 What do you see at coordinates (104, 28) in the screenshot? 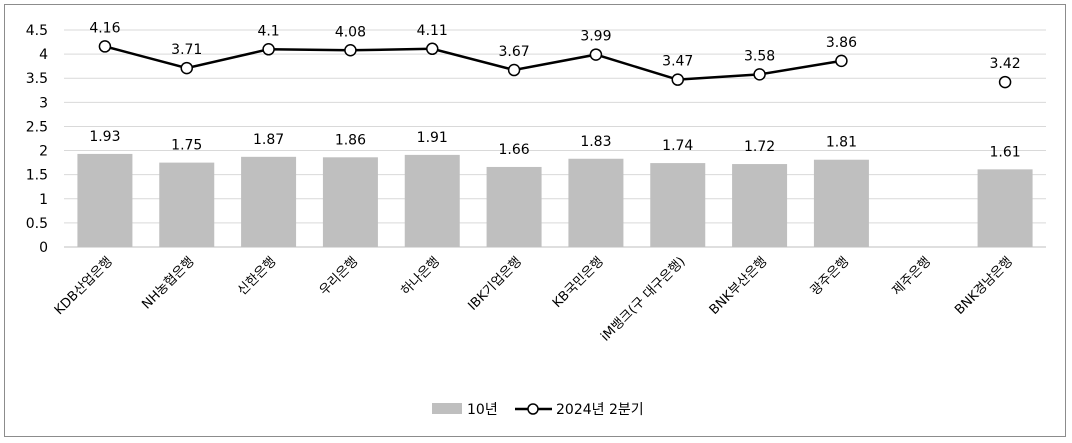
I see `line-data-label: 4.16` at bounding box center [104, 28].